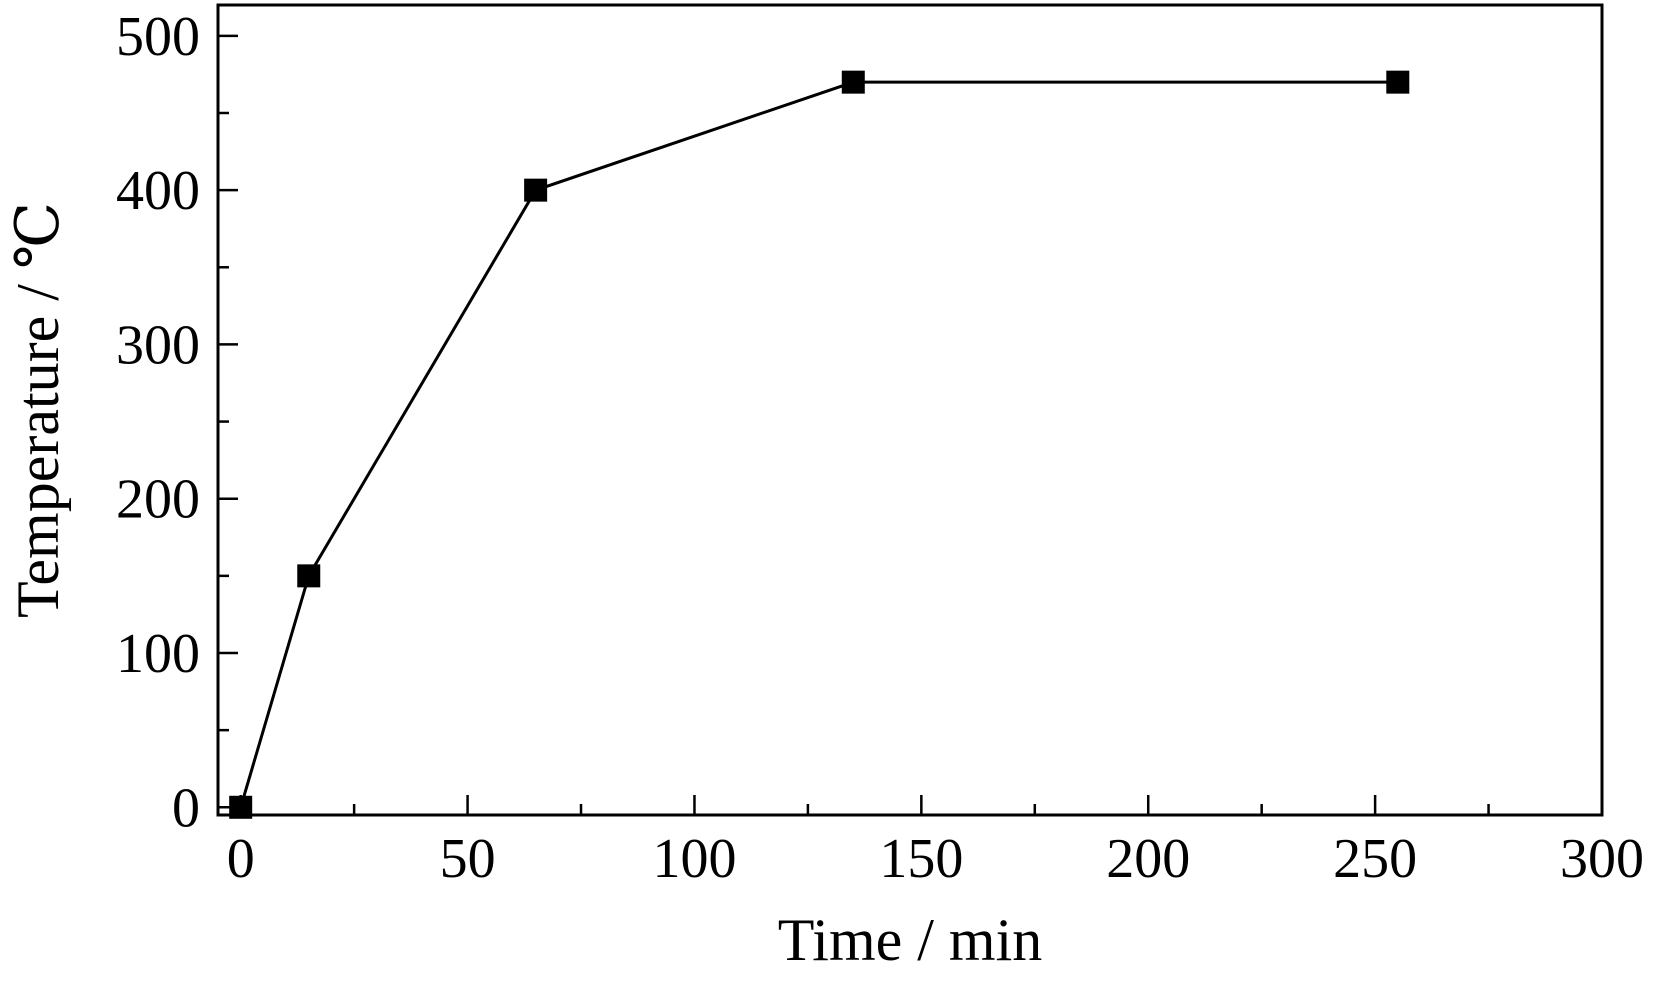 This screenshot has width=1656, height=982. Describe the element at coordinates (38, 410) in the screenshot. I see `y-axis-title: Temperature / ℃` at that location.